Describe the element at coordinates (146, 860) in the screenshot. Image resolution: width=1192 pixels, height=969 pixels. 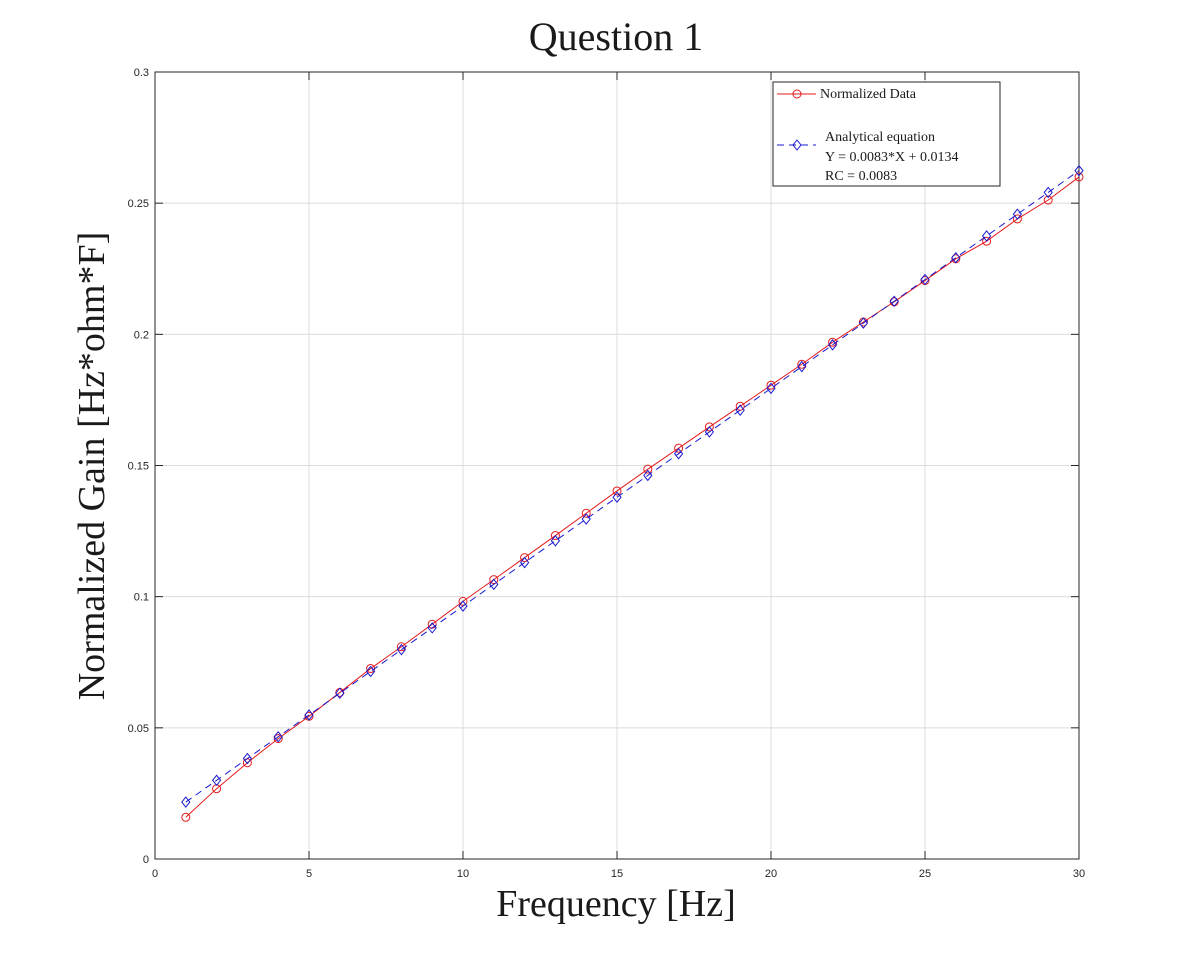
I see `y-tick-label: 0` at that location.